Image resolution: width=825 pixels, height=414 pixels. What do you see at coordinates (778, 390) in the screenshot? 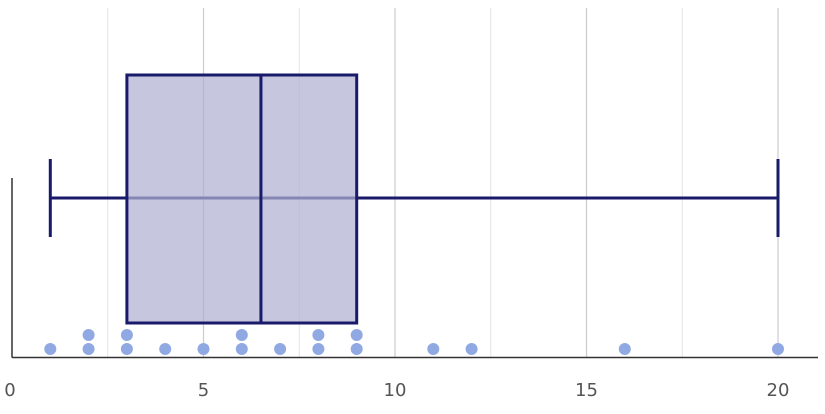
I see `x-tick-label: 20` at bounding box center [778, 390].